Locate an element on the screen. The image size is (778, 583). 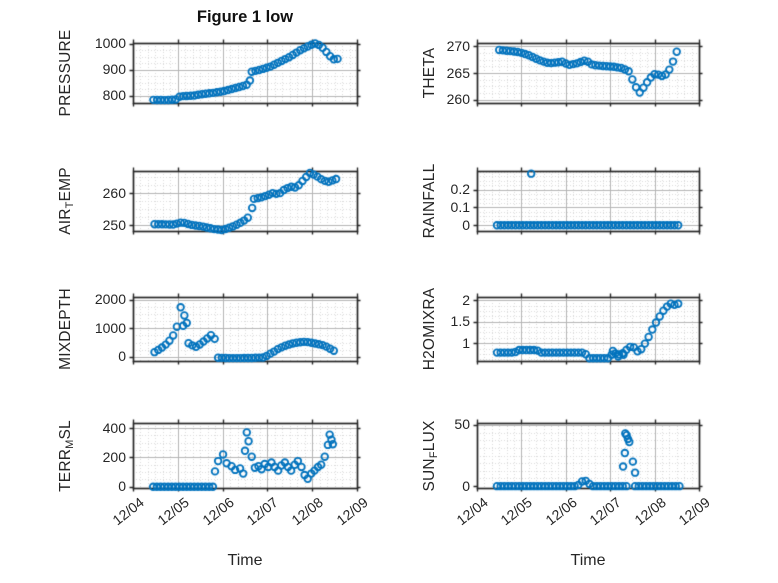
y-axis-label-text: RAINFALL is located at coordinates (429, 201).